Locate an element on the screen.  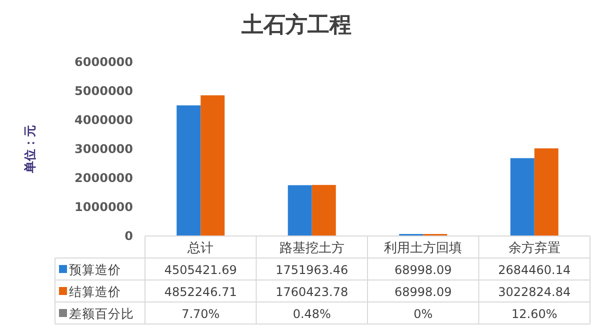
legend-label: 结算造价 is located at coordinates (95, 291).